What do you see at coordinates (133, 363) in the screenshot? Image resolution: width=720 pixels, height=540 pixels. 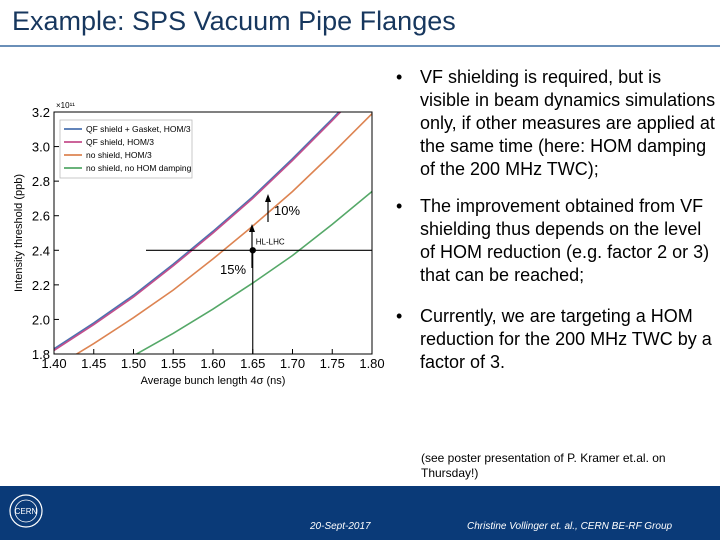 I see `x-tick-label: 1.50` at bounding box center [133, 363].